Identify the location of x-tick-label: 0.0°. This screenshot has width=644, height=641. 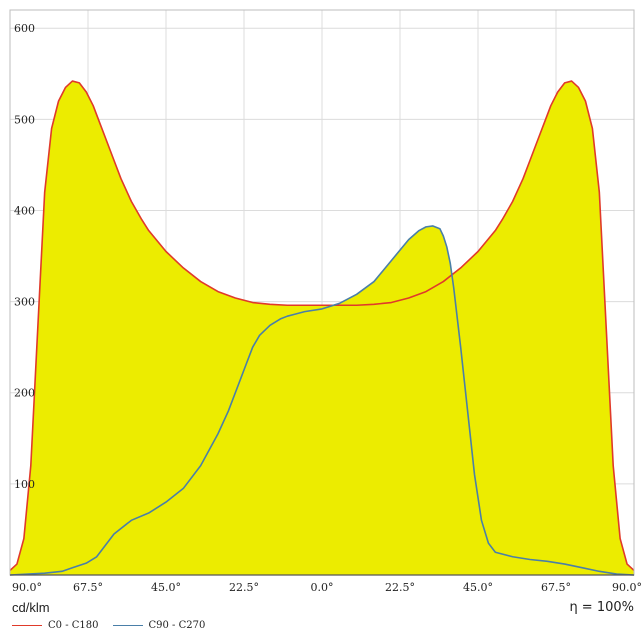
(322, 587).